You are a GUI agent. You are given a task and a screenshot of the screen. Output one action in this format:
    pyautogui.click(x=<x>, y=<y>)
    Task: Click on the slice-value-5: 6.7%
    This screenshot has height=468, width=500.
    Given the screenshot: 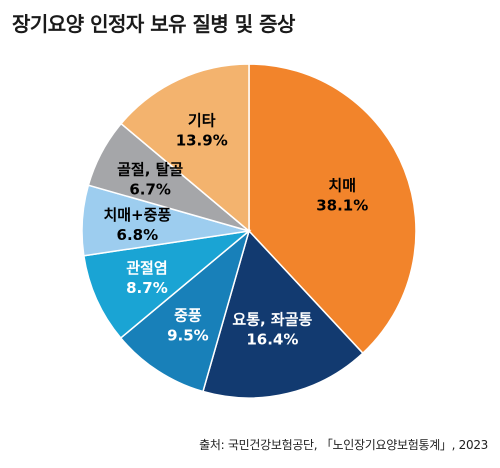 What is the action you would take?
    pyautogui.click(x=150, y=190)
    